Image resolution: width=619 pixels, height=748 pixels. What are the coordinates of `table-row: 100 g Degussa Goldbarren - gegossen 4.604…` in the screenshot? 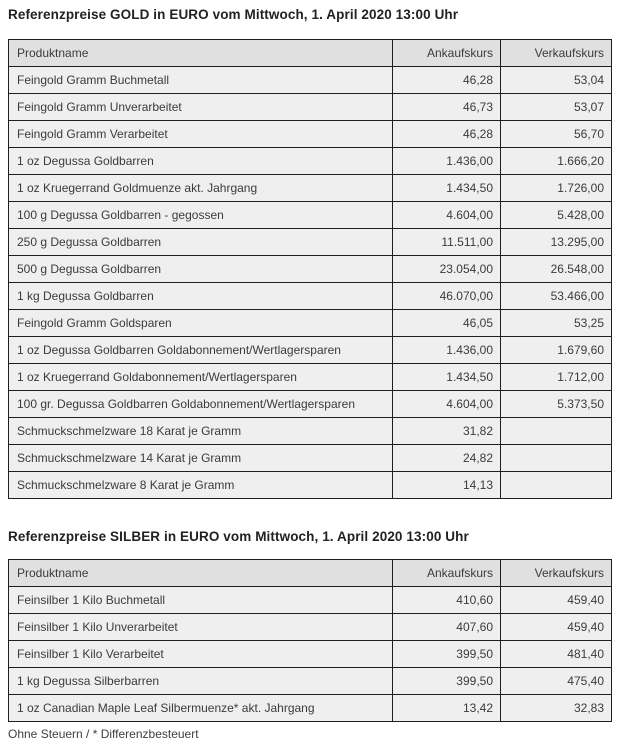 It's located at (310, 215).